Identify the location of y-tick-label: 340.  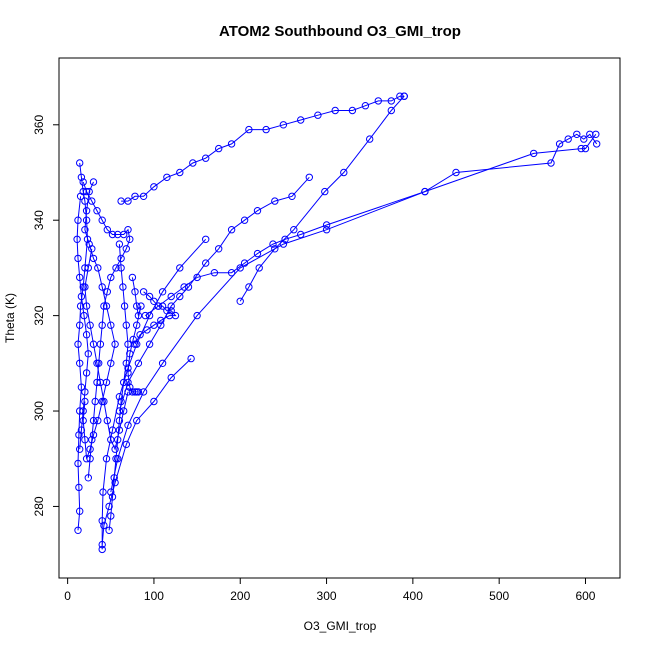
(39, 220).